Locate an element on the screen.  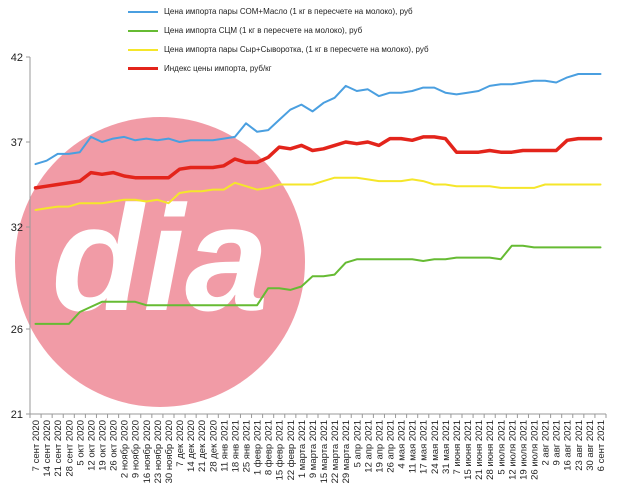
x-tick-label: 19 июля 2021 is located at coordinates (523, 450).